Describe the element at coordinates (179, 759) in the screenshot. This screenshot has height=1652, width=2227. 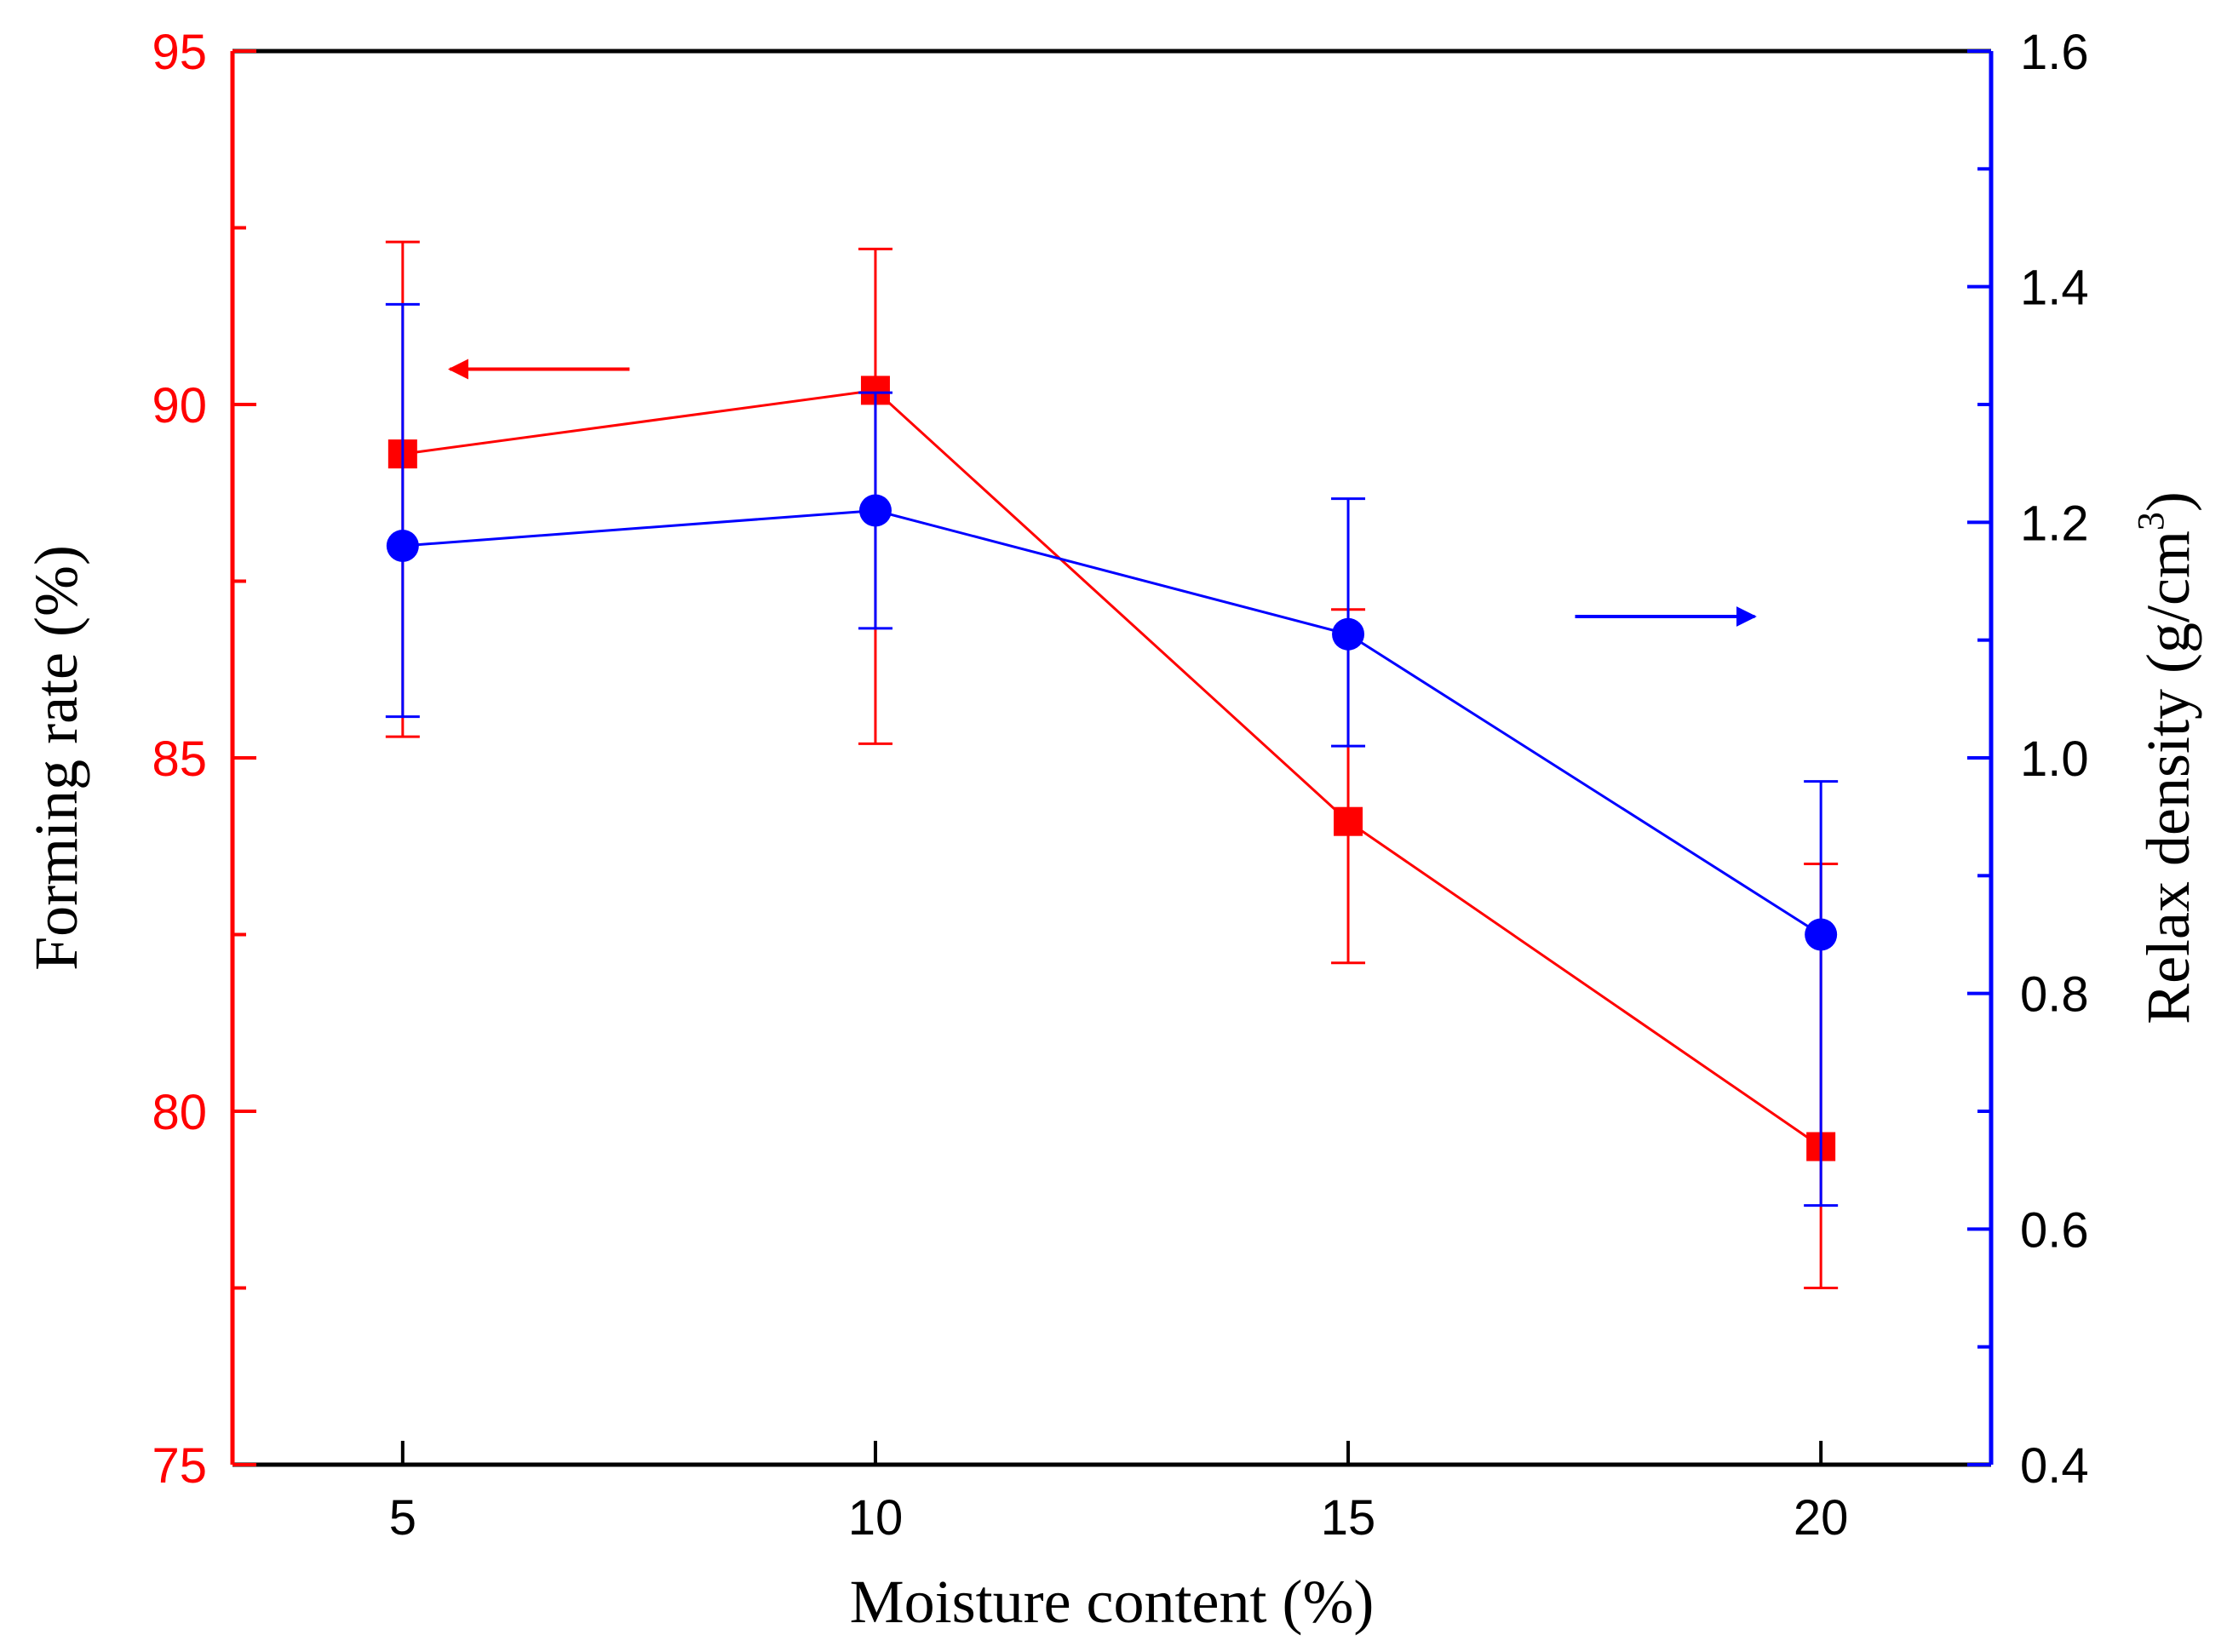
I see `left-y-tick-label: 85` at that location.